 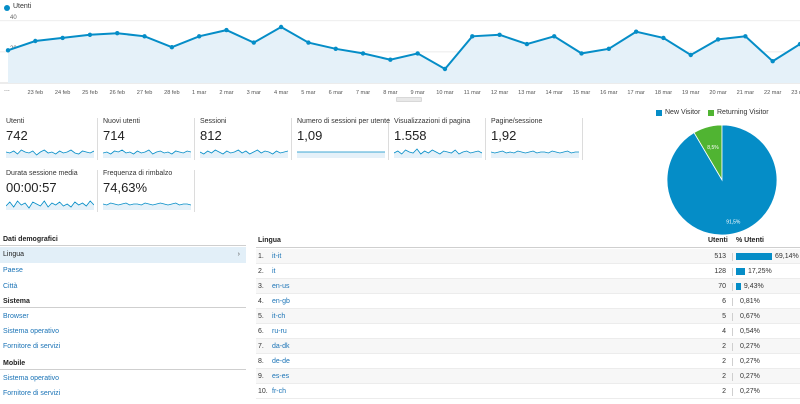 What do you see at coordinates (740, 271) in the screenshot?
I see `pct-bar` at bounding box center [740, 271].